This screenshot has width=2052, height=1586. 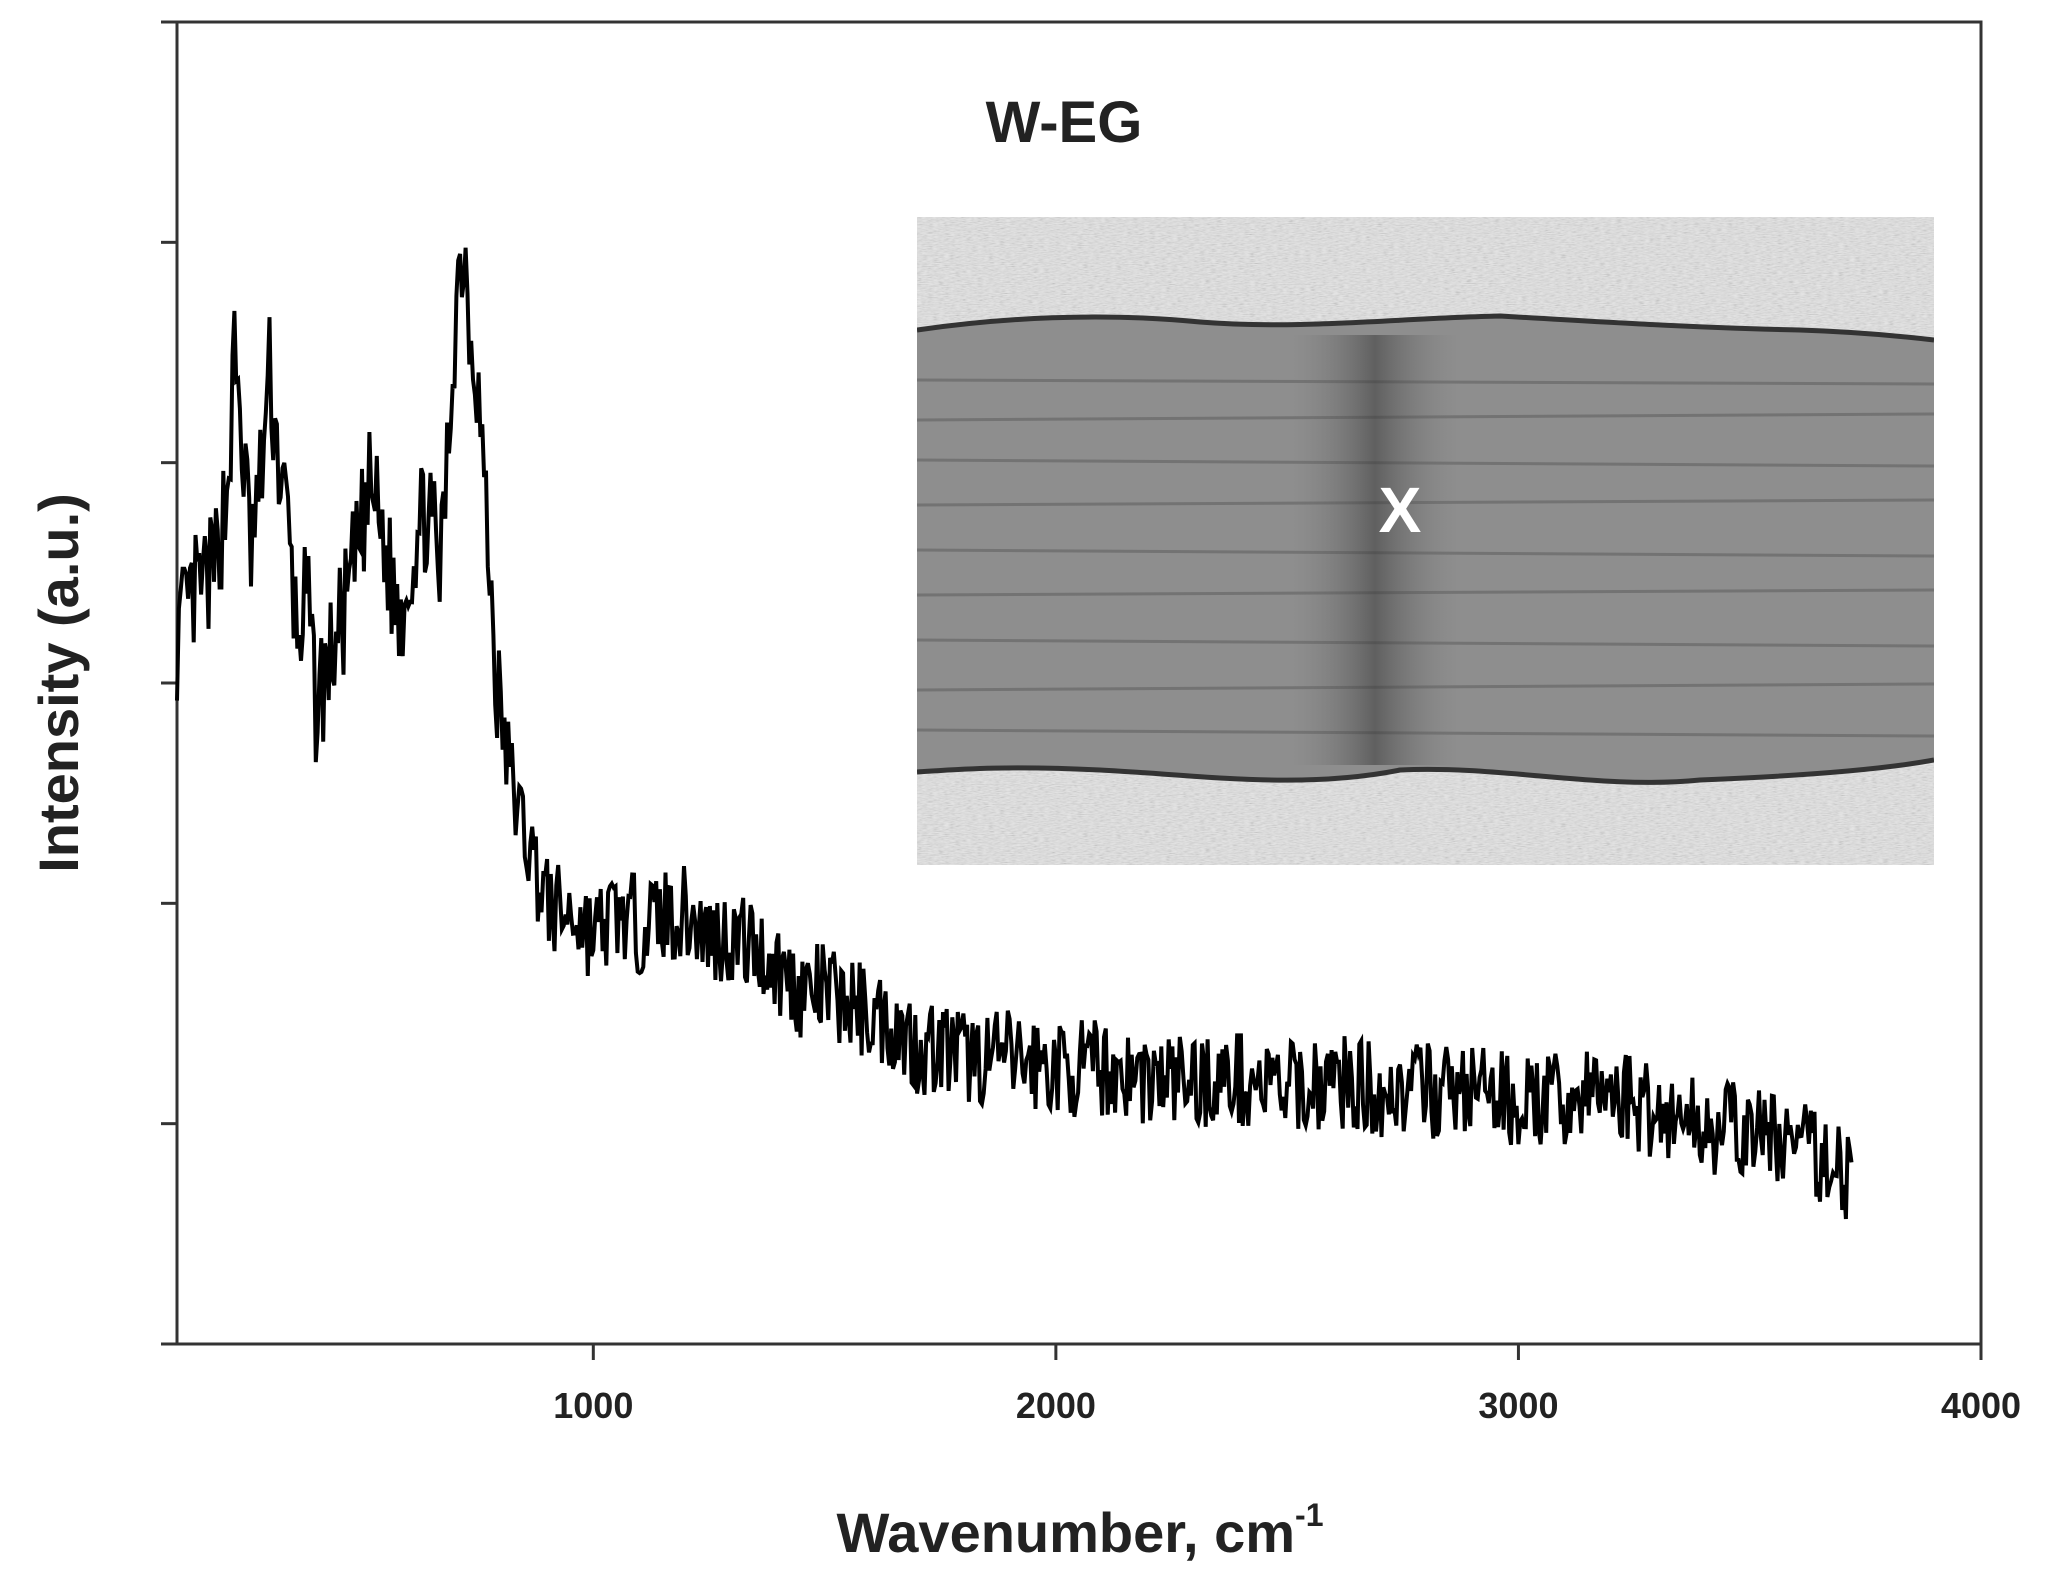 What do you see at coordinates (1375, 550) in the screenshot?
I see `dark-band` at bounding box center [1375, 550].